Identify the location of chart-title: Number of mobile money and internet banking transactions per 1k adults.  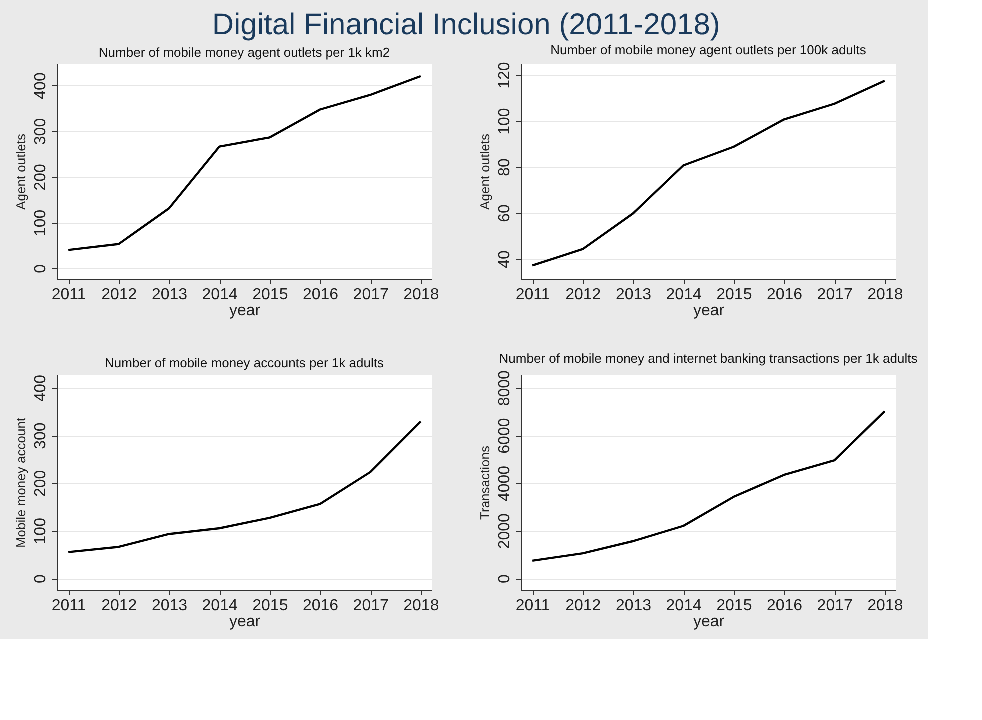
(708, 358).